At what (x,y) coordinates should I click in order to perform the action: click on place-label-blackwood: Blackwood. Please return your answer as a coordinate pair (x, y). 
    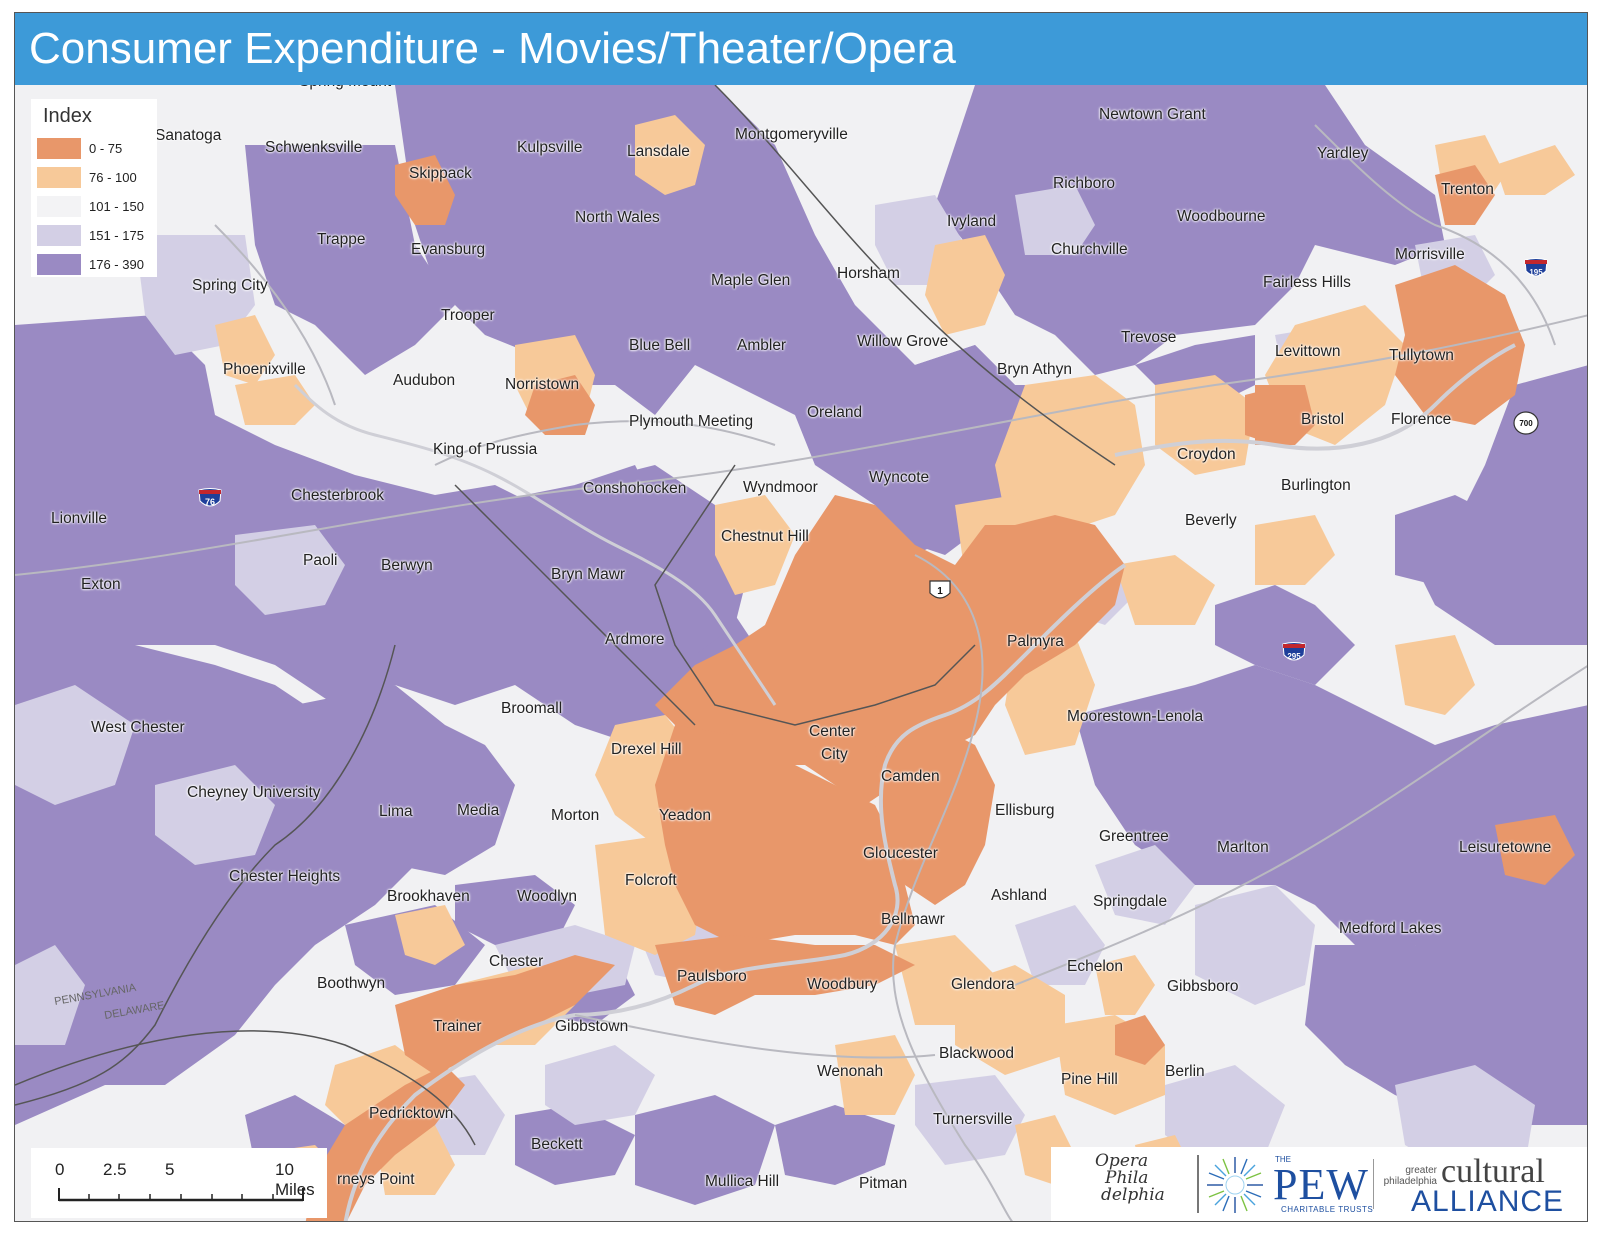
    Looking at the image, I should click on (976, 1053).